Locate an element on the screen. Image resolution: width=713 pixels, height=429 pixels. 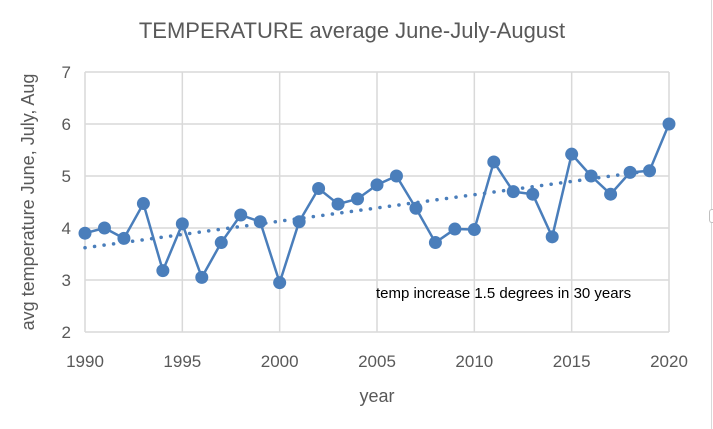
x-axis-label: year is located at coordinates (376, 396).